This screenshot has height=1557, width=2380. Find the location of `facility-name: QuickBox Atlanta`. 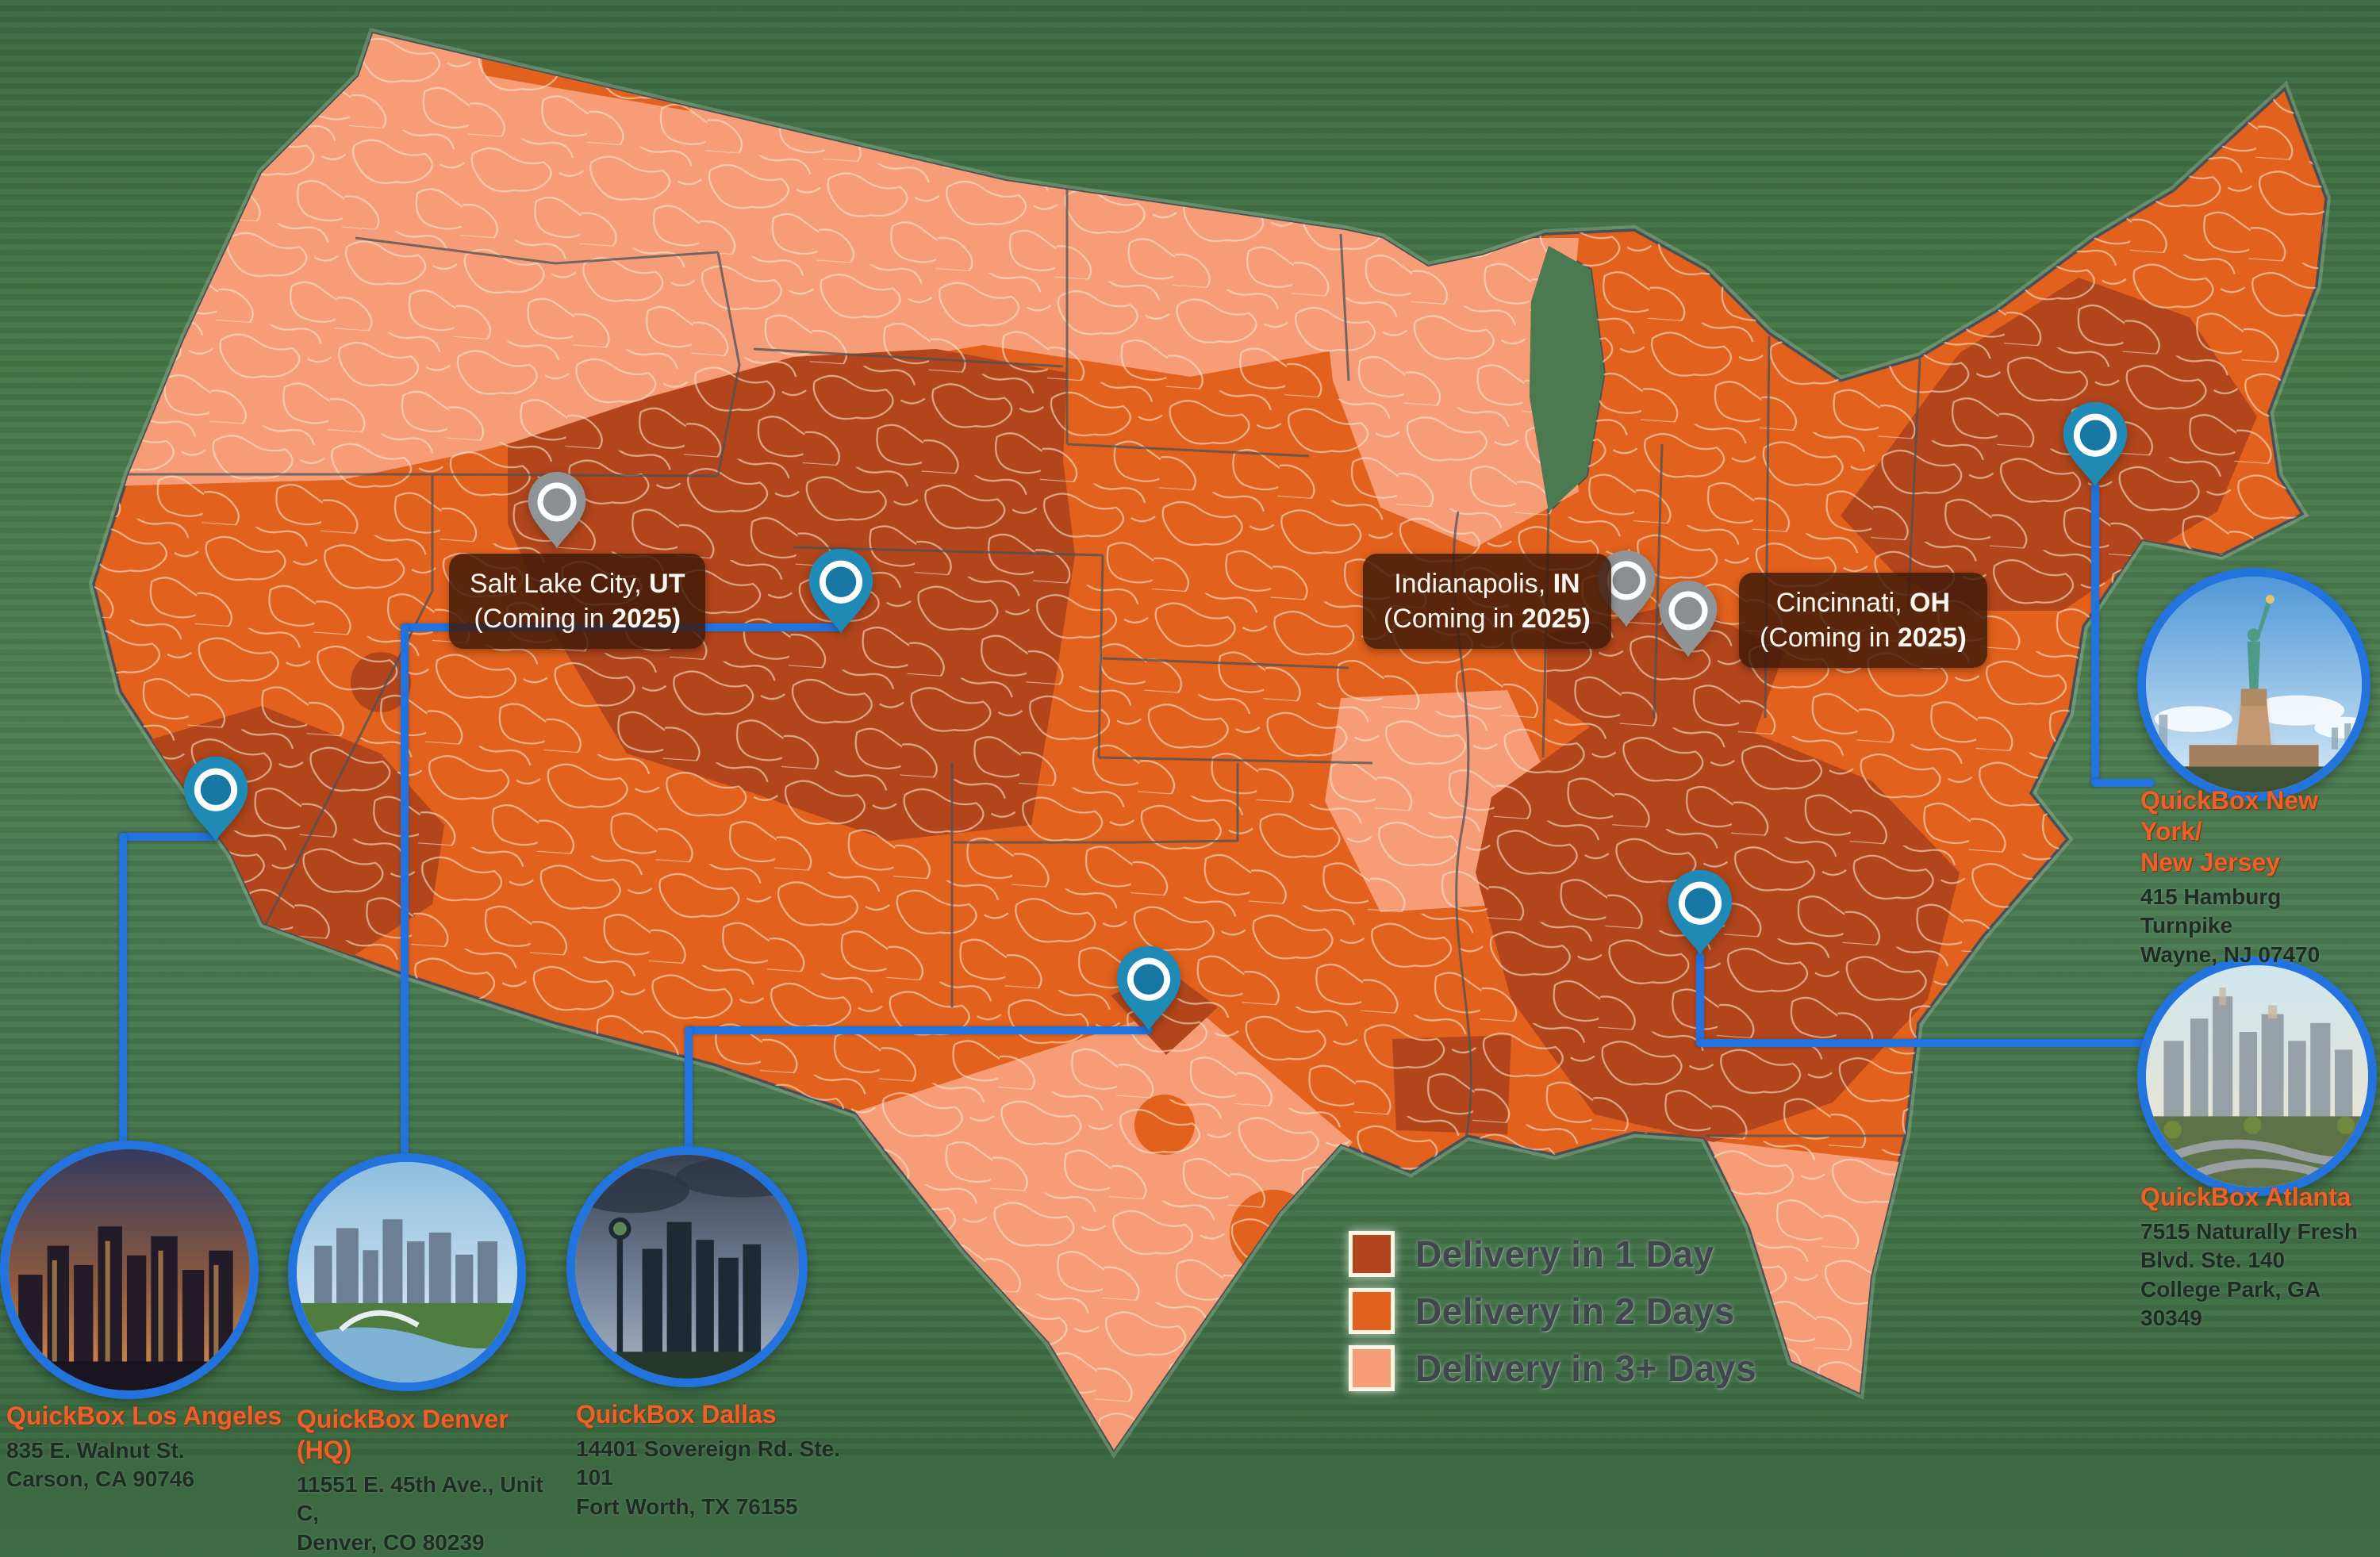

facility-name: QuickBox Atlanta is located at coordinates (2245, 1197).